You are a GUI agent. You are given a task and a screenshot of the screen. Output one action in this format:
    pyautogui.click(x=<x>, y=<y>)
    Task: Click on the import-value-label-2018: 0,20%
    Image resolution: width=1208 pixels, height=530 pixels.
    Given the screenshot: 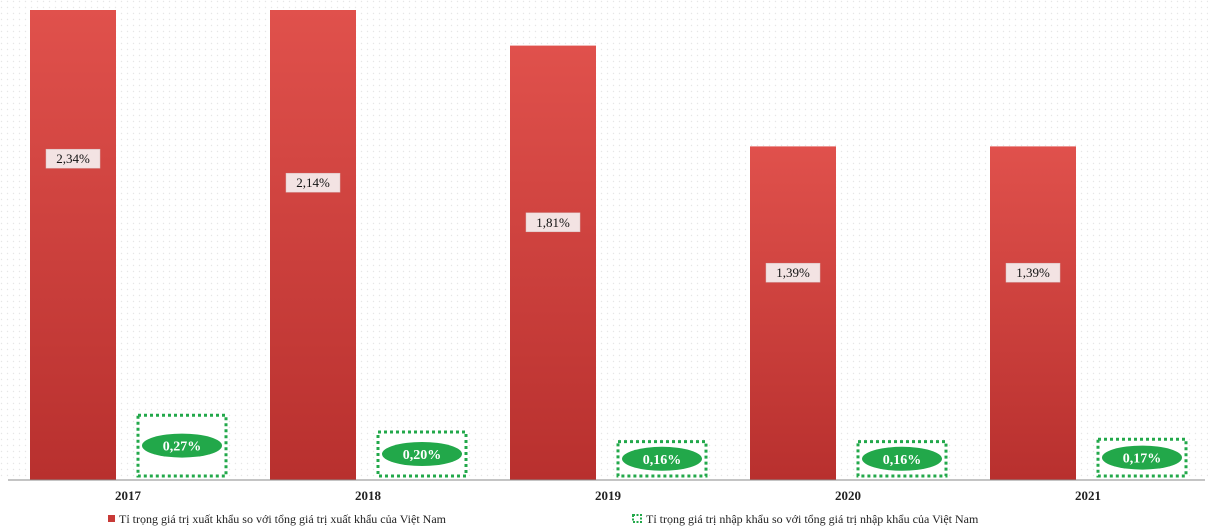 What is the action you would take?
    pyautogui.click(x=422, y=455)
    